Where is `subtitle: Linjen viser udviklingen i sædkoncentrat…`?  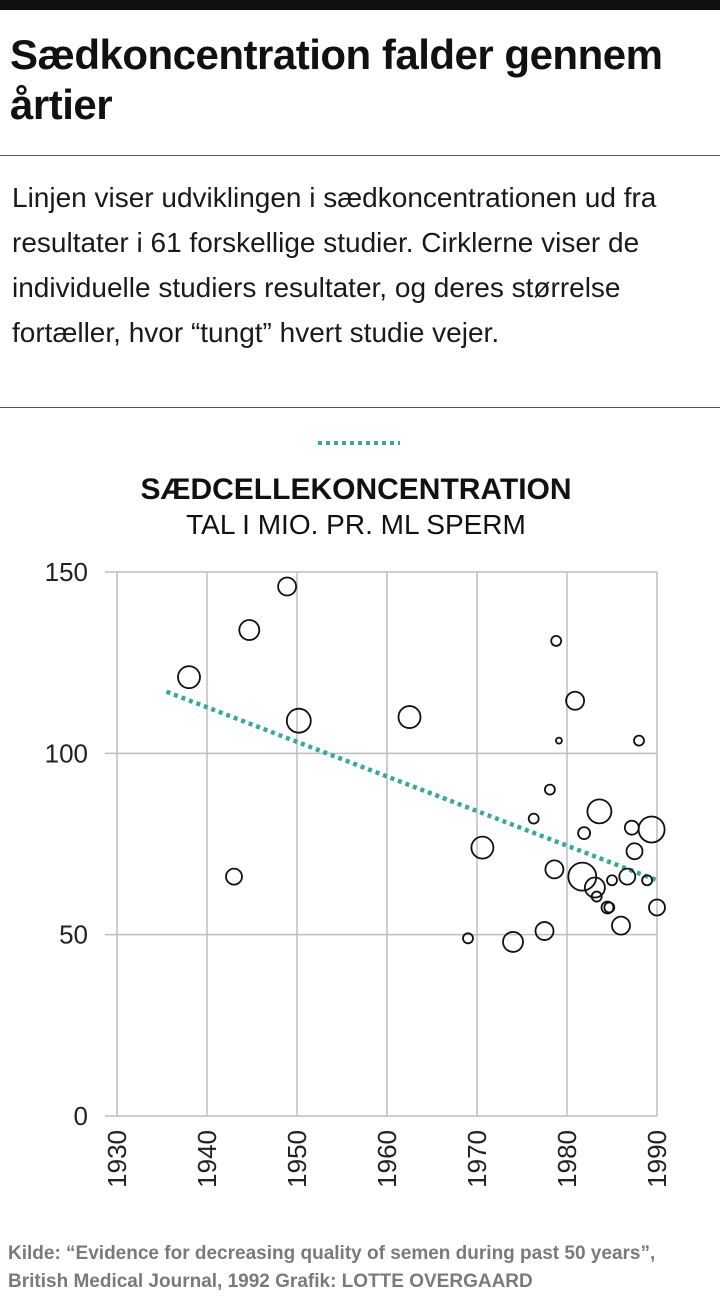
subtitle: Linjen viser udviklingen i sædkoncentrat… is located at coordinates (334, 265).